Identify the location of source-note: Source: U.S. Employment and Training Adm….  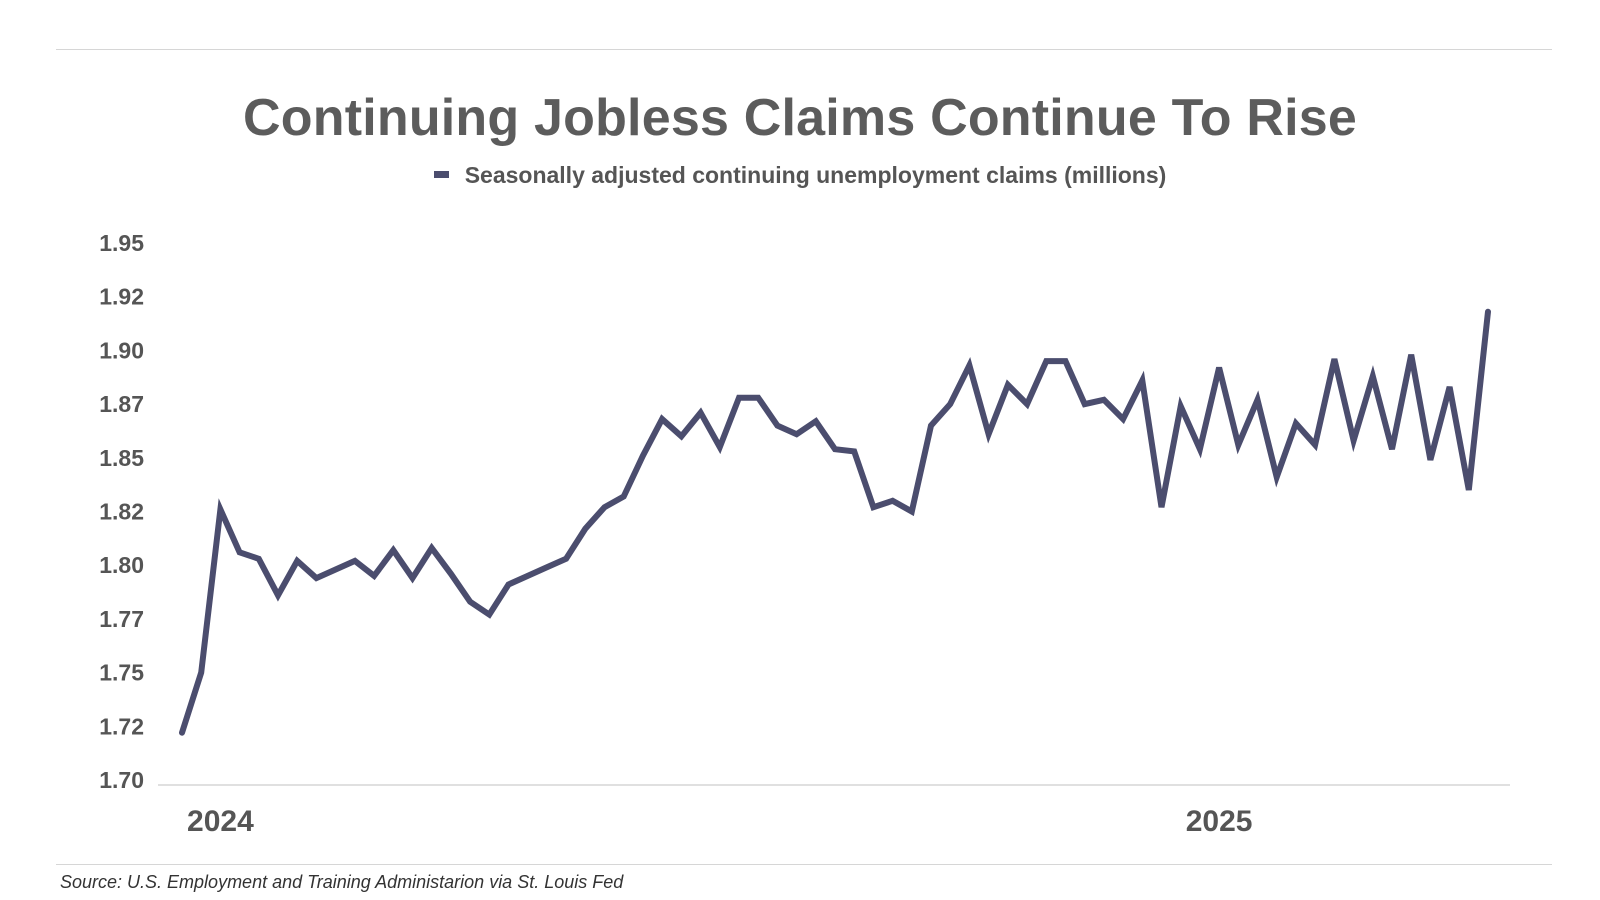
(342, 882).